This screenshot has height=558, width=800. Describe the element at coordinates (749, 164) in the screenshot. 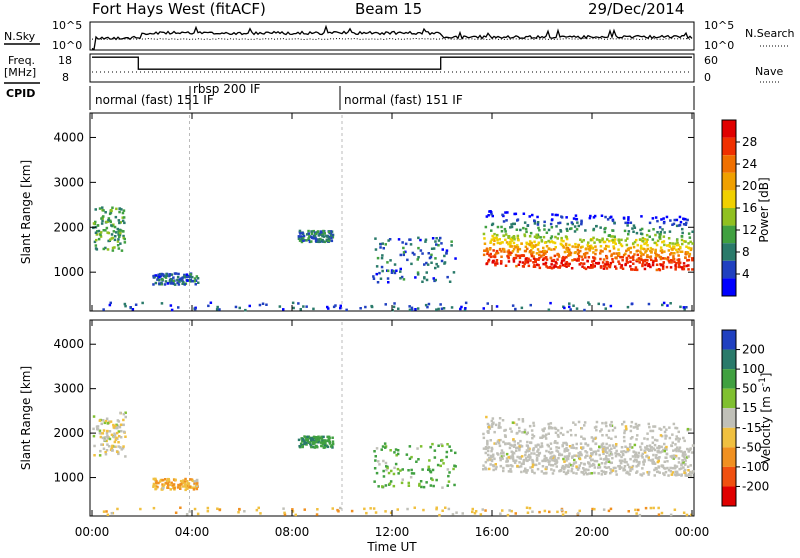

I see `colorbar-tick-label: 24` at that location.